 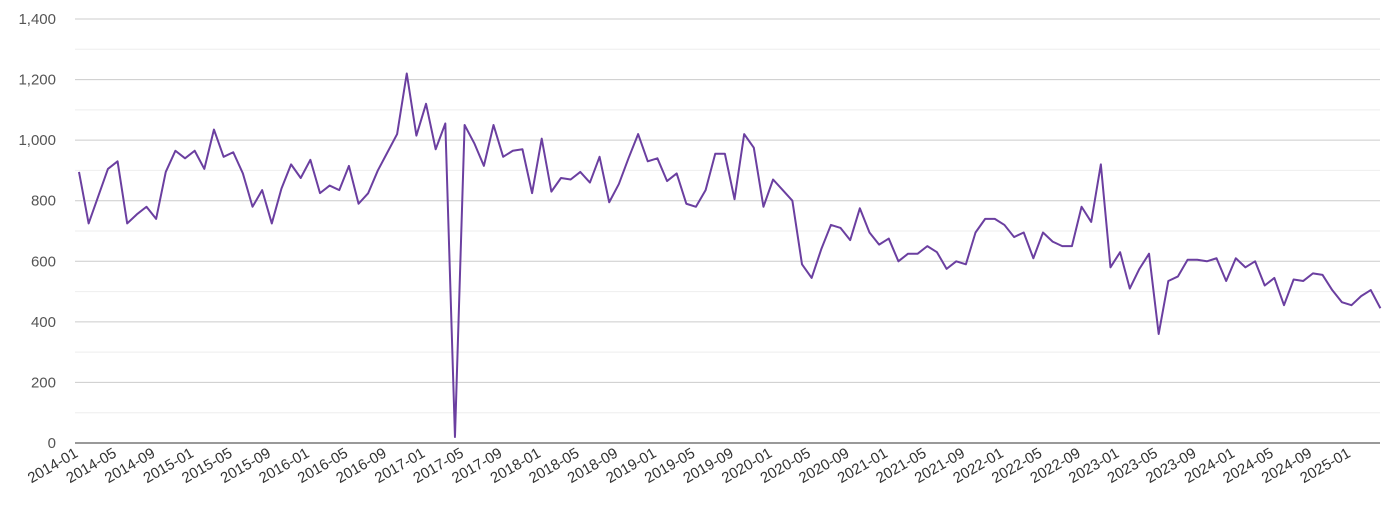 What do you see at coordinates (37, 140) in the screenshot?
I see `y-tick-label: 1,000` at bounding box center [37, 140].